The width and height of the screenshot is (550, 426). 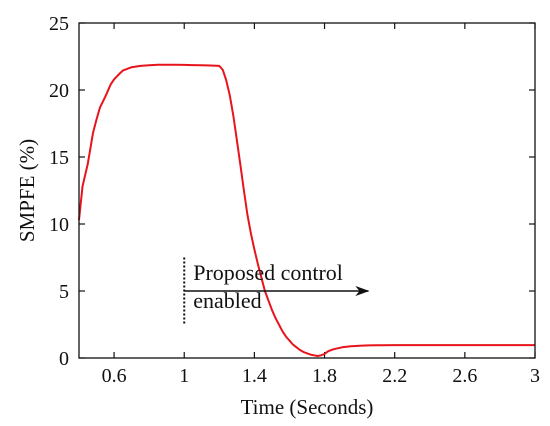 What do you see at coordinates (59, 24) in the screenshot?
I see `y-tick-label: 25` at bounding box center [59, 24].